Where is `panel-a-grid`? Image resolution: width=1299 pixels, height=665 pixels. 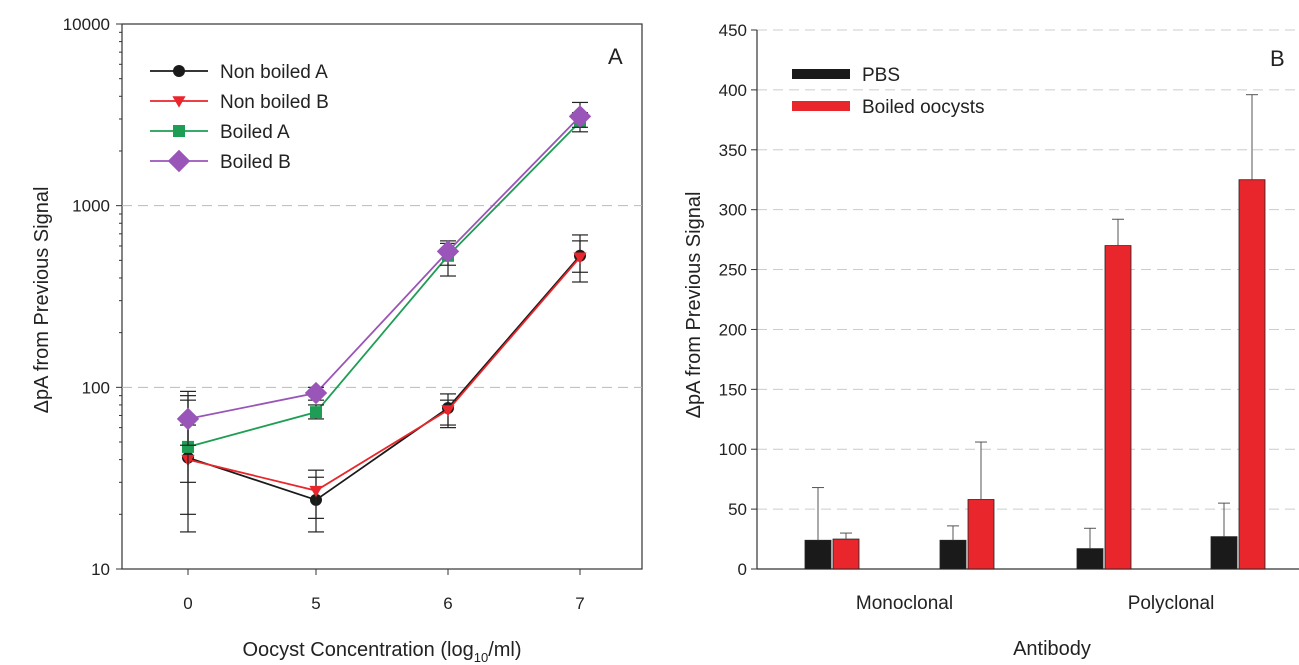
panel-a-grid is located at coordinates (382, 296).